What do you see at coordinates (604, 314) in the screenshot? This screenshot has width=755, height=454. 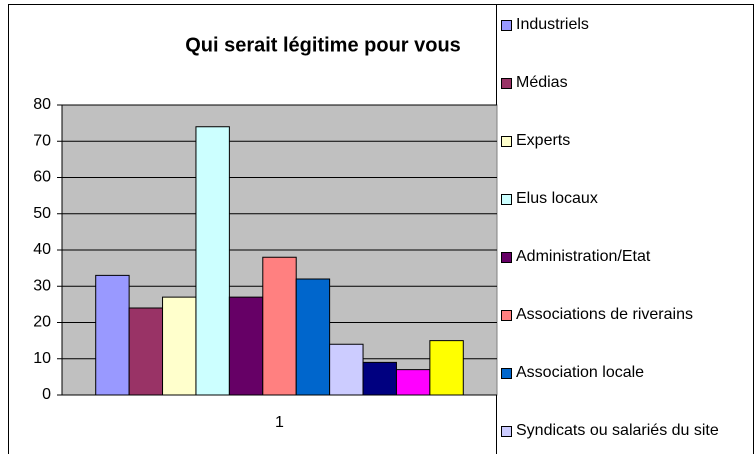 I see `legend-label: Associations de riverains` at bounding box center [604, 314].